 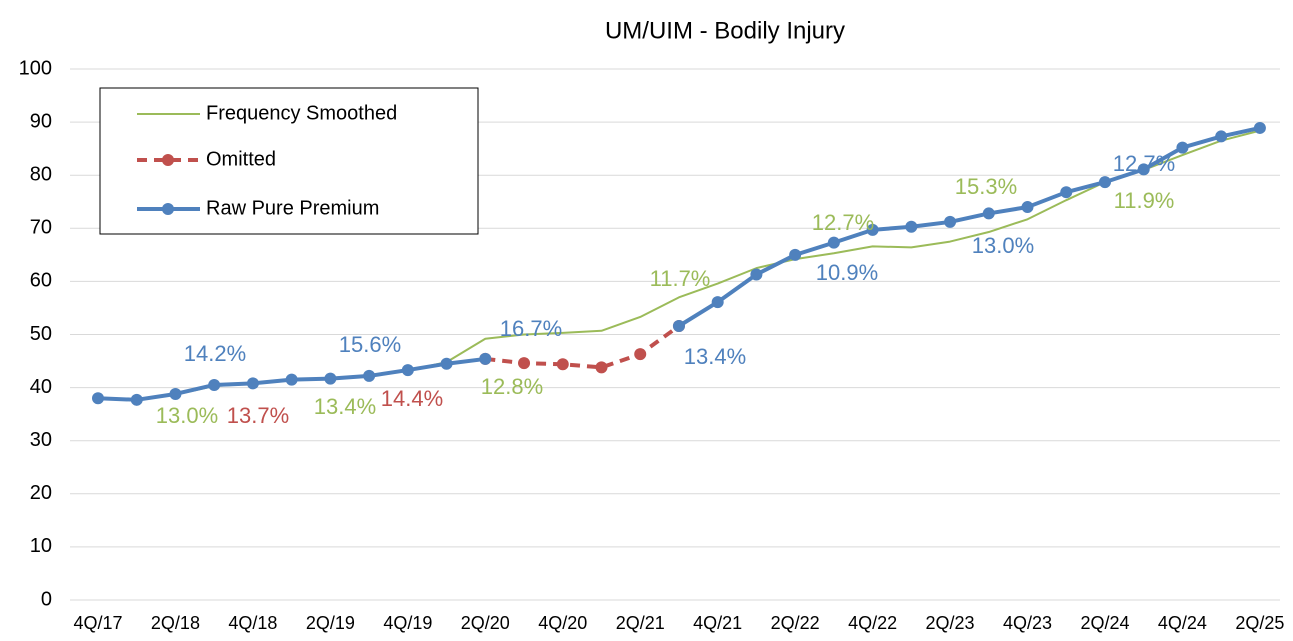 What do you see at coordinates (41, 334) in the screenshot?
I see `y-tick-label: 50` at bounding box center [41, 334].